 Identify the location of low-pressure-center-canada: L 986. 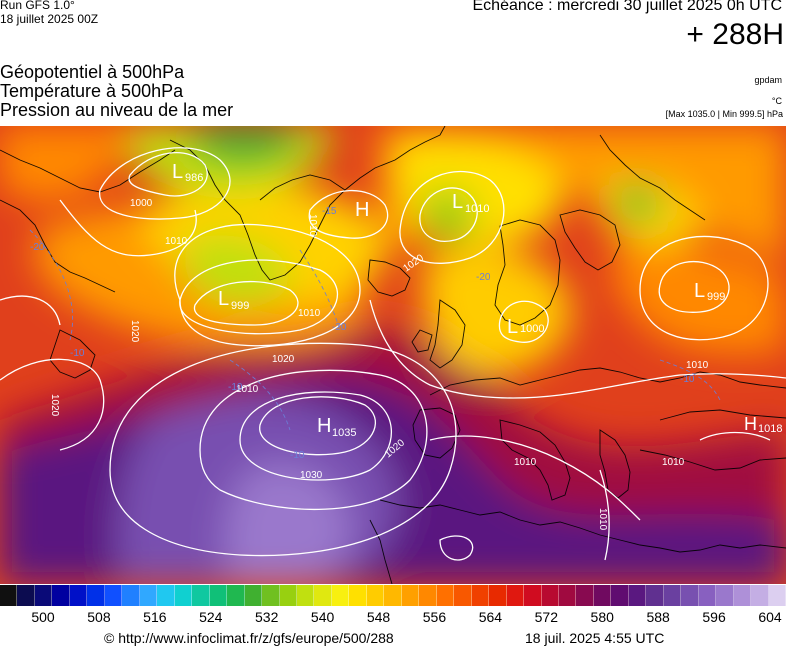
(187, 172).